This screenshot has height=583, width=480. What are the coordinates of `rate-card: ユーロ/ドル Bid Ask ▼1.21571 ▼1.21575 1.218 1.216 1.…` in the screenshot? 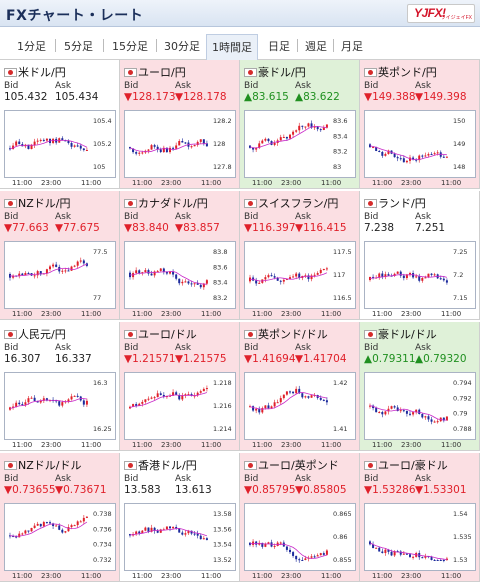 It's located at (180, 386).